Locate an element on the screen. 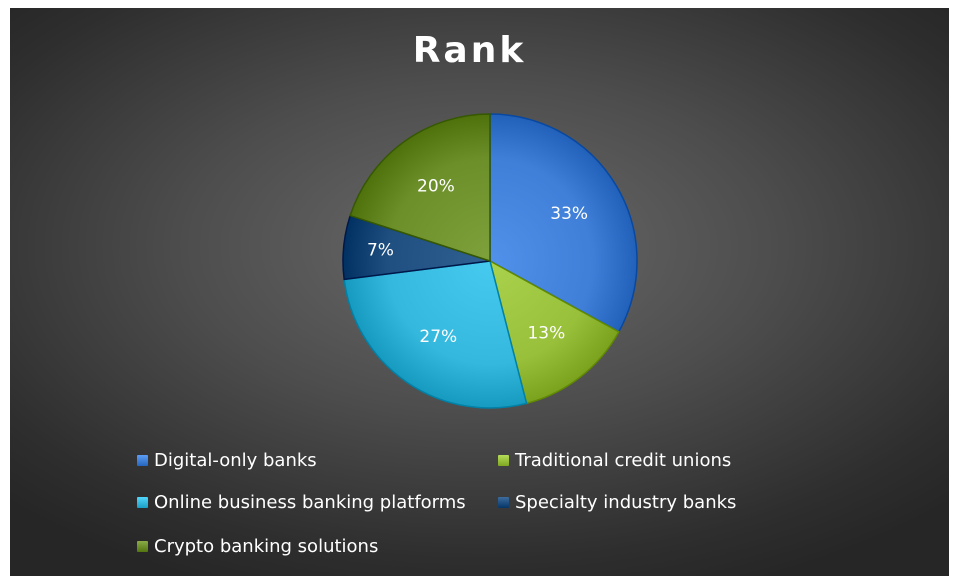  legend-item: Specialty industry banks is located at coordinates (617, 502).